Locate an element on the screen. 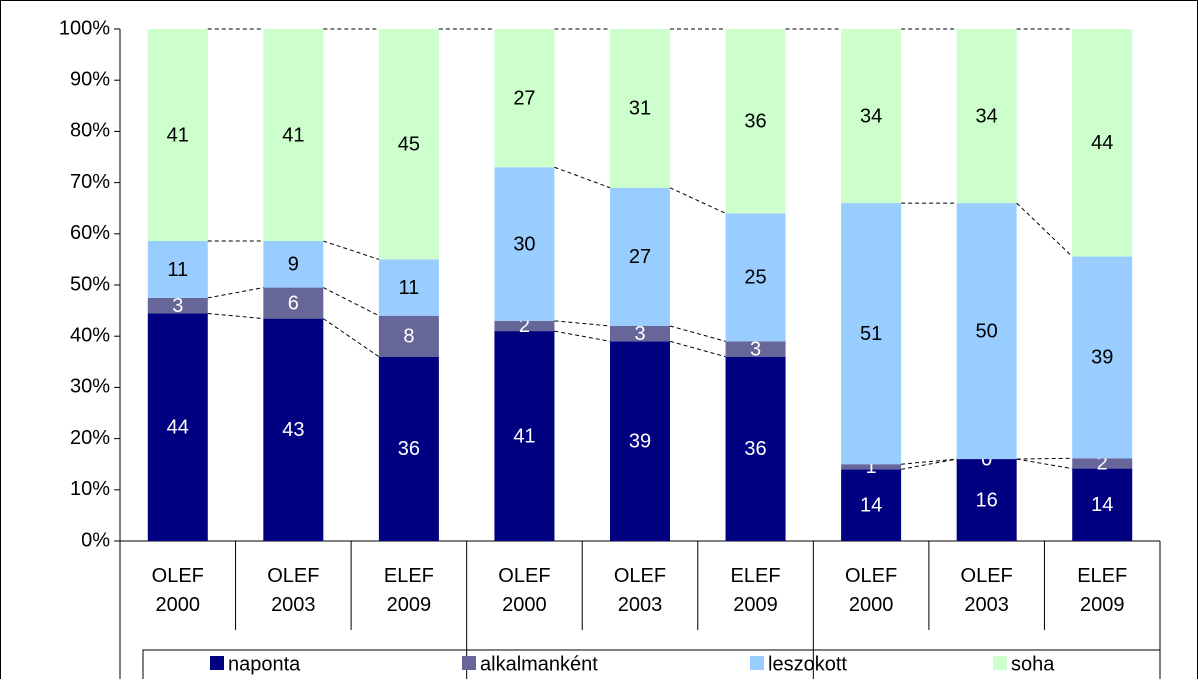 This screenshot has width=1198, height=684. y-tick-label: 10% is located at coordinates (90, 489).